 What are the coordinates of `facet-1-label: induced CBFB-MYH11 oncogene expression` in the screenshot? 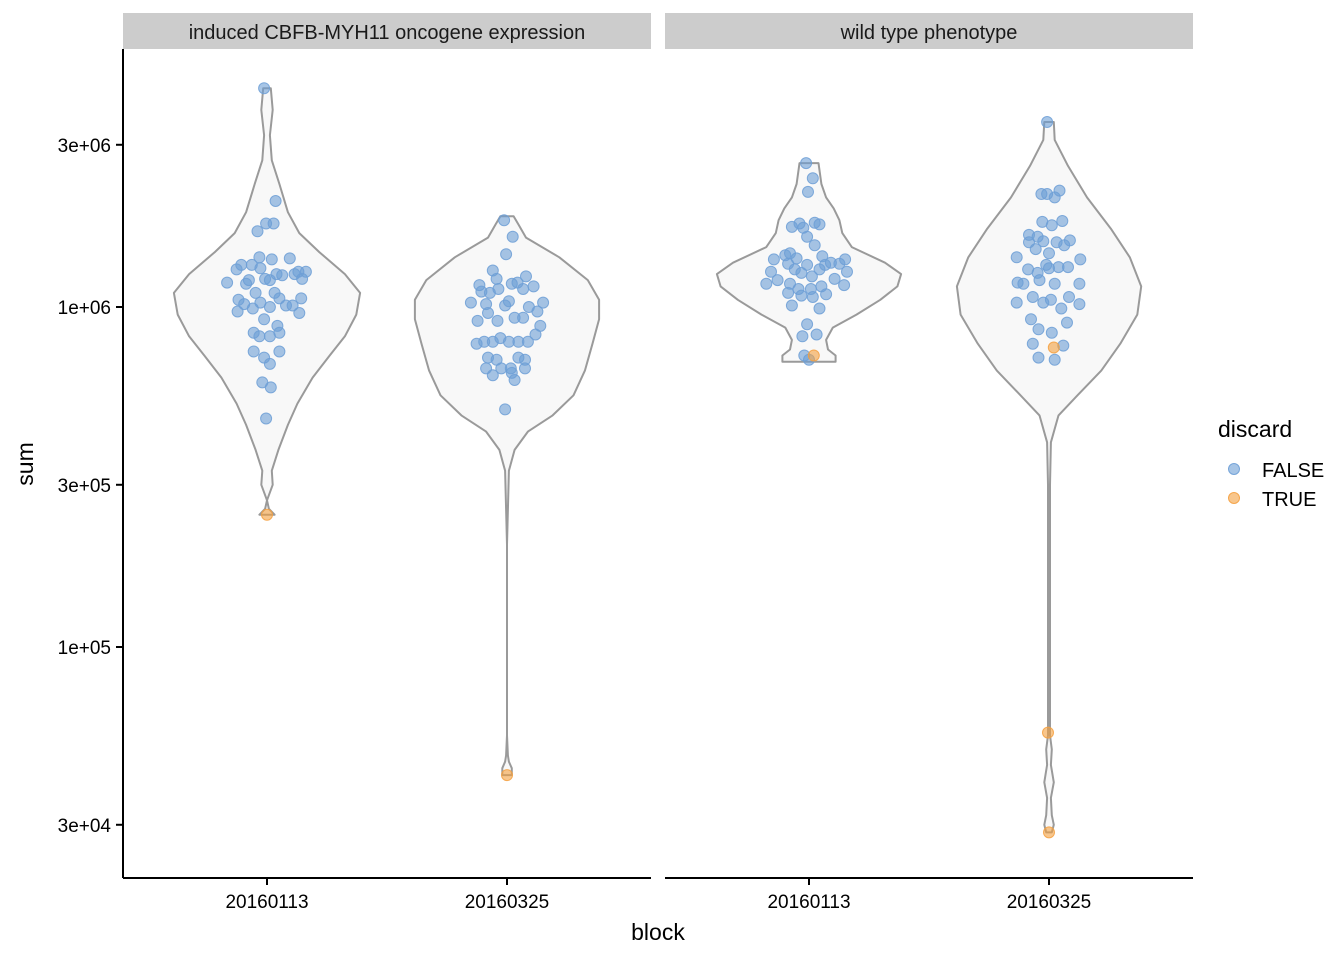 It's located at (387, 33).